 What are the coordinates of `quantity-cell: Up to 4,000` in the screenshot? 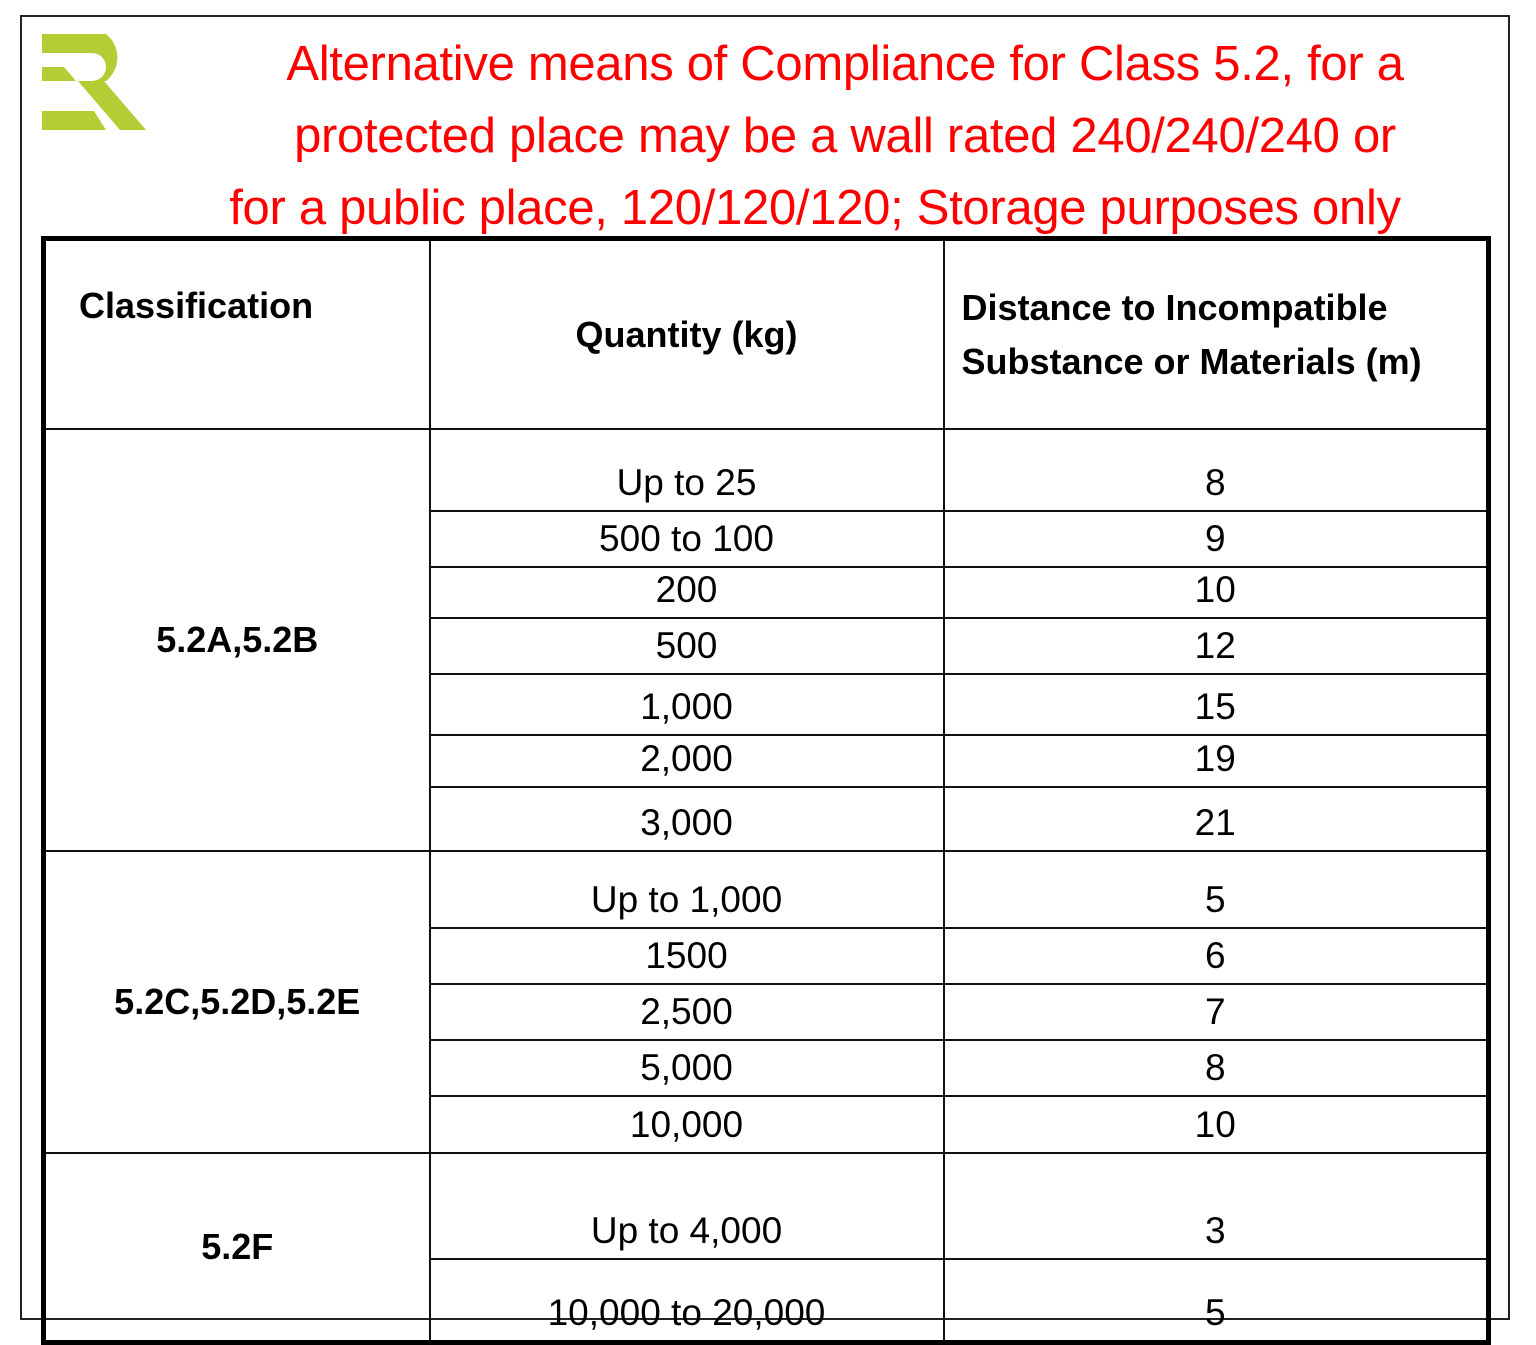 It's located at (687, 1206).